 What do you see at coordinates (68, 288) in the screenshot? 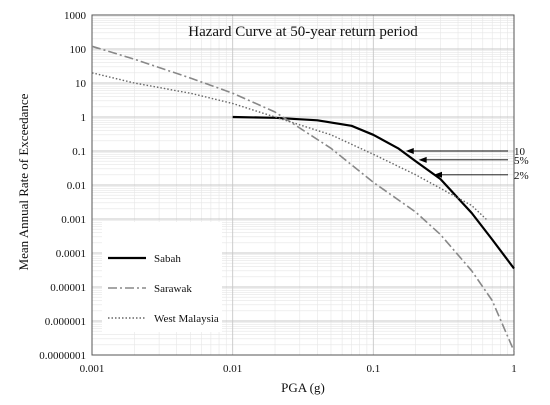
I see `y-tick-label: 0.00001` at bounding box center [68, 288].